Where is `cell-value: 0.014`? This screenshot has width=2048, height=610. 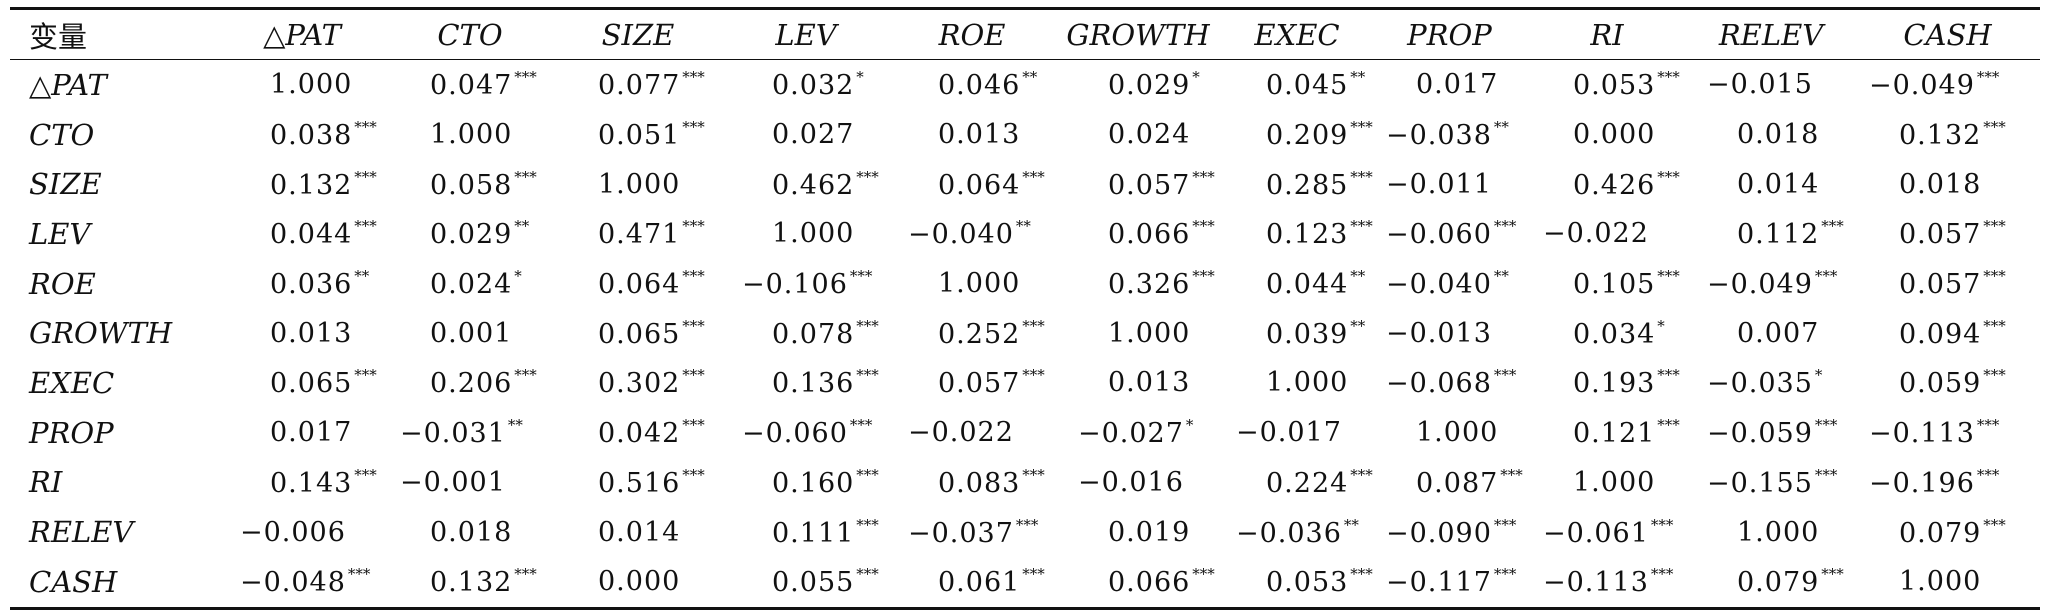 cell-value: 0.014 is located at coordinates (1778, 184).